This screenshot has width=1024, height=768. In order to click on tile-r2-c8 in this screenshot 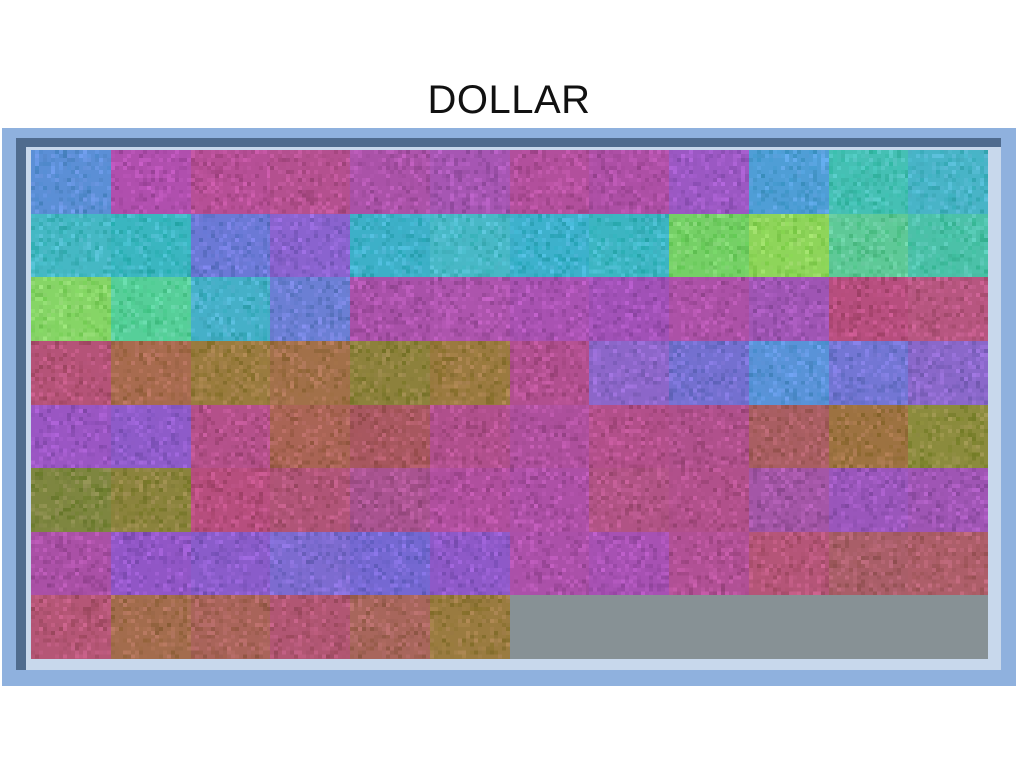, I will do `click(629, 245)`.